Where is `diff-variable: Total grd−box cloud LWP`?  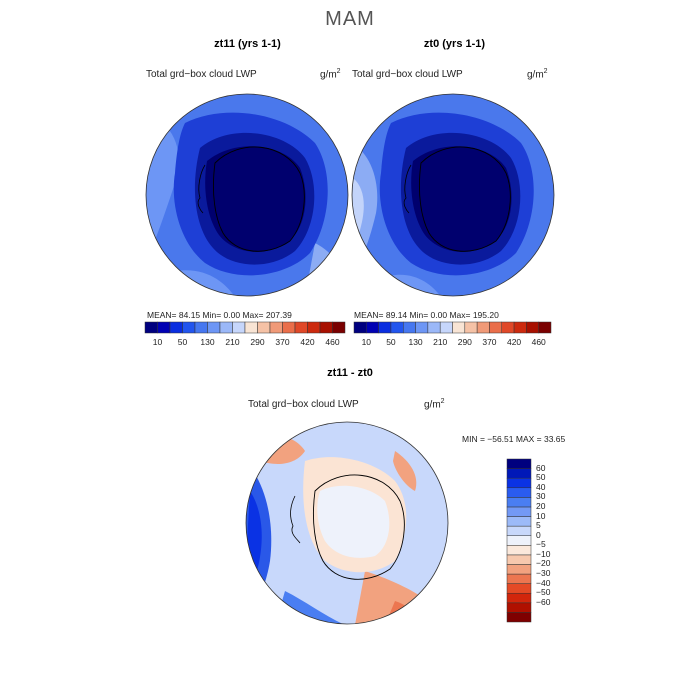 diff-variable: Total grd−box cloud LWP is located at coordinates (303, 404).